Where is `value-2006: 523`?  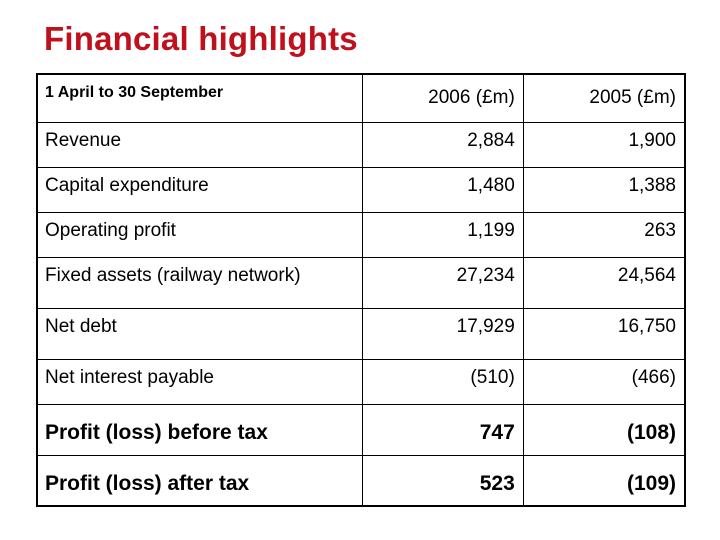
value-2006: 523 is located at coordinates (443, 480).